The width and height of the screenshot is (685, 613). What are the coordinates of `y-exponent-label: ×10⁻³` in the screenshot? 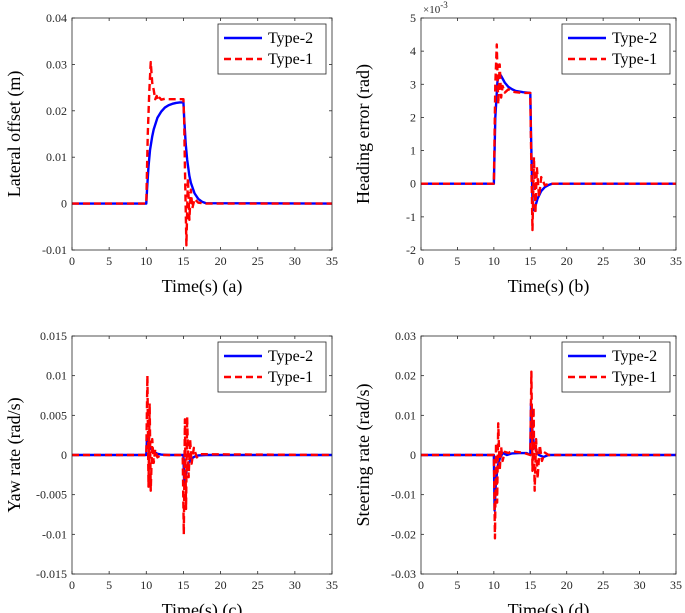 It's located at (435, 8).